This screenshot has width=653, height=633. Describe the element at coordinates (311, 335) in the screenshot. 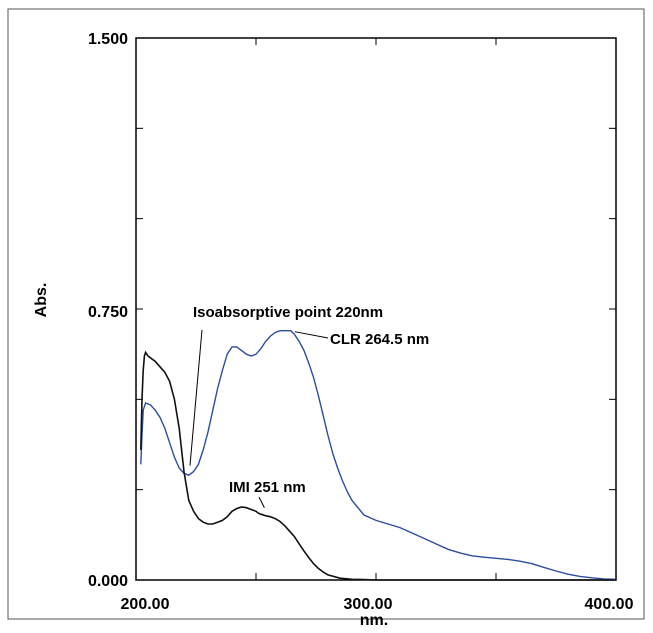

I see `annotation-leader-clr` at that location.